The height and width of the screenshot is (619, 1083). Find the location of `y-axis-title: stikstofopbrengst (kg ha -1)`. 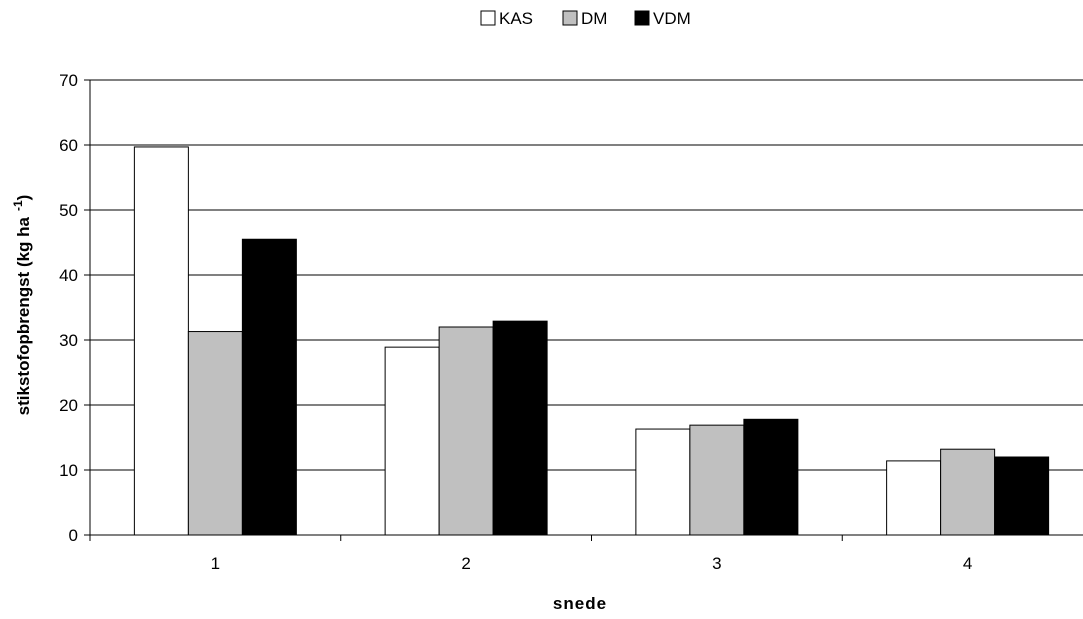

y-axis-title: stikstofopbrengst (kg ha -1) is located at coordinates (22, 305).